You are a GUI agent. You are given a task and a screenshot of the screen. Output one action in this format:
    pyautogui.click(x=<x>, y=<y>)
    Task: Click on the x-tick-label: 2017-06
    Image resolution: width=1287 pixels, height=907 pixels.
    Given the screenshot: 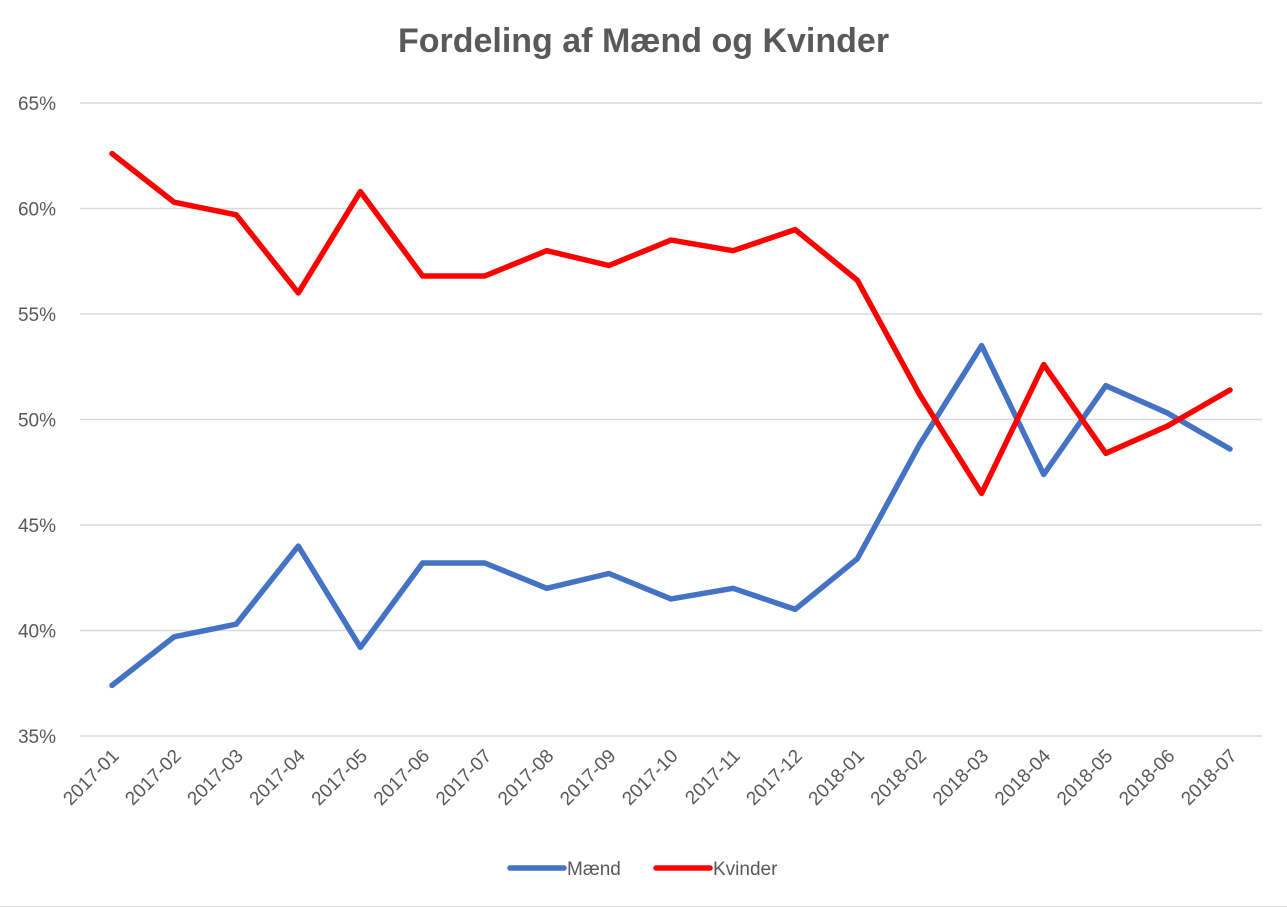 What is the action you would take?
    pyautogui.click(x=402, y=778)
    